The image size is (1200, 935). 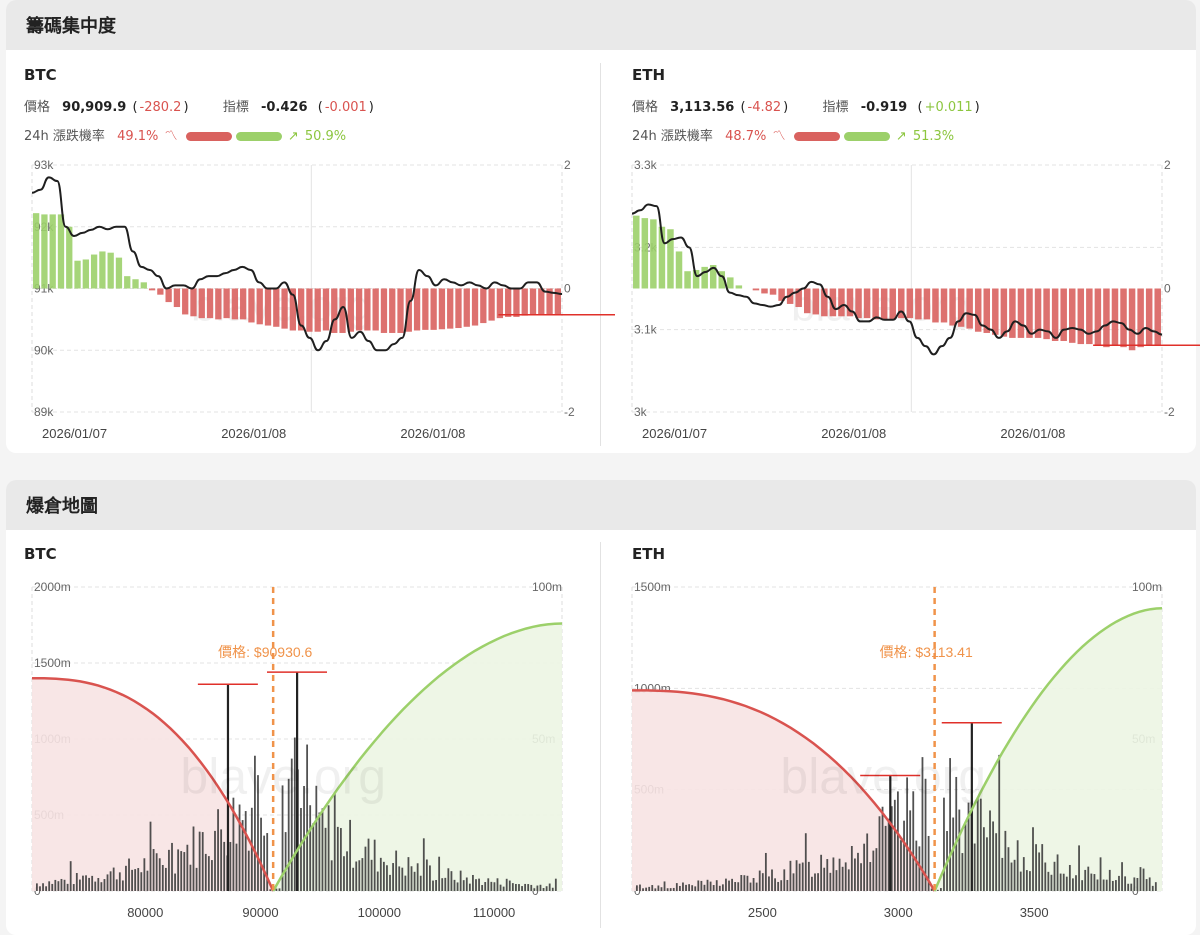 What do you see at coordinates (297, 264) in the screenshot?
I see `price-line` at bounding box center [297, 264].